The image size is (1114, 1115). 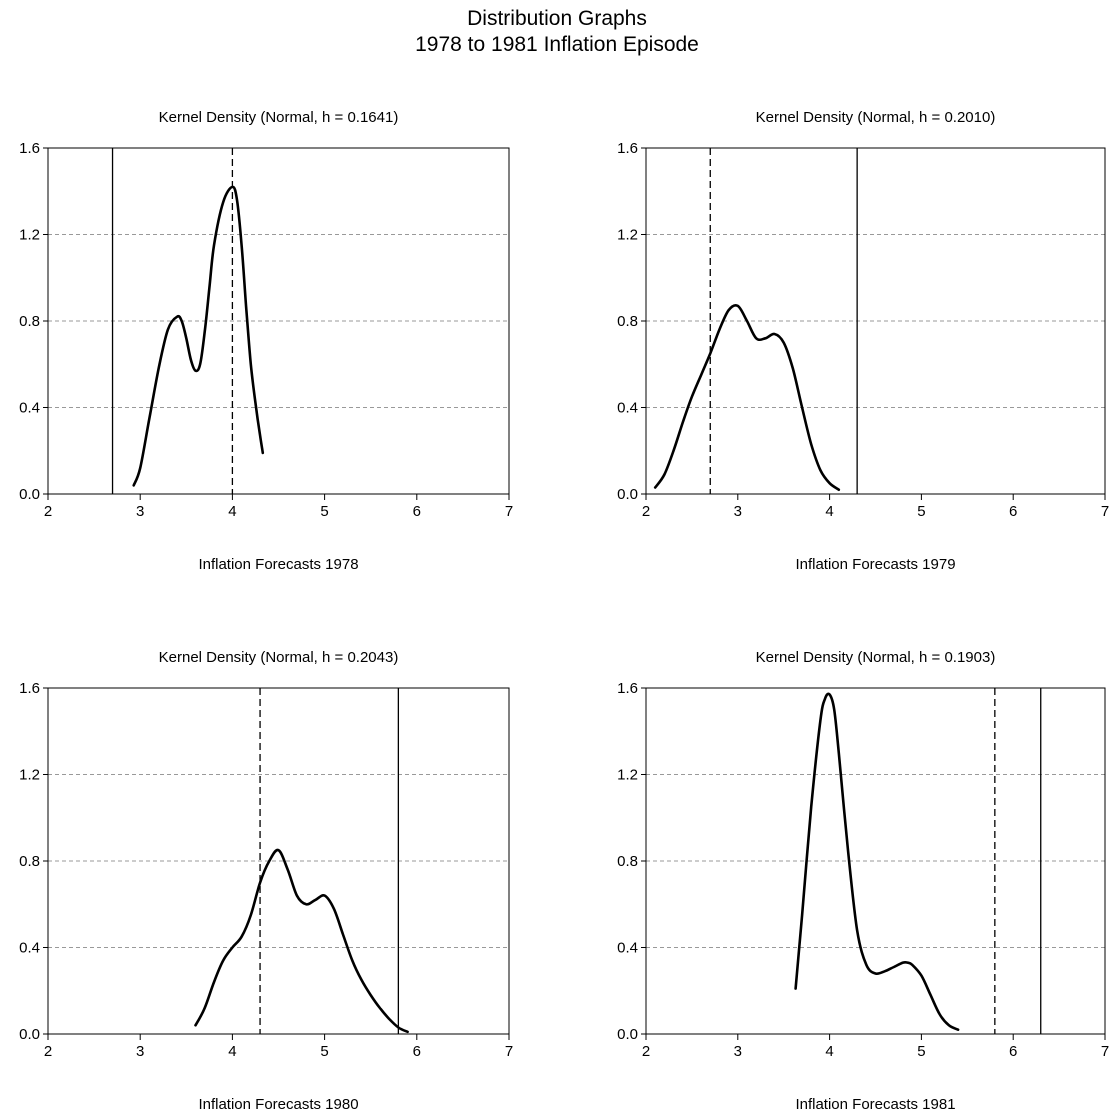 What do you see at coordinates (278, 564) in the screenshot?
I see `x-axis-label: Inflation Forecasts 1978` at bounding box center [278, 564].